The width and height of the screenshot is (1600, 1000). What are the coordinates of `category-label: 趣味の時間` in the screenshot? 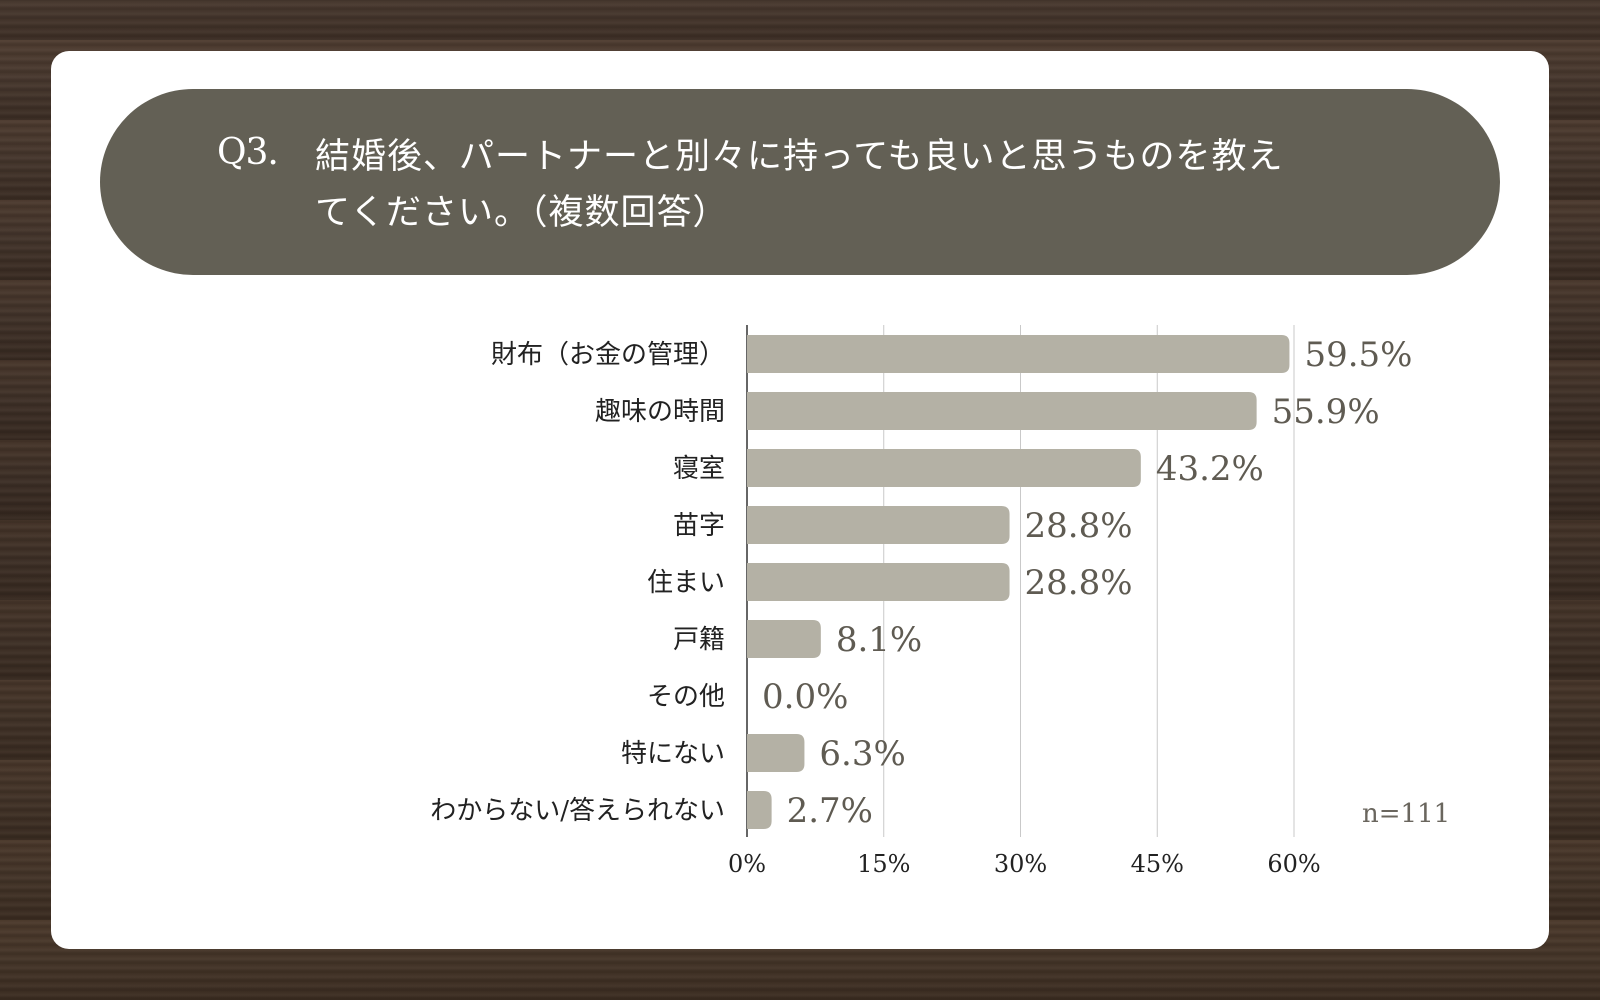 It's located at (660, 412).